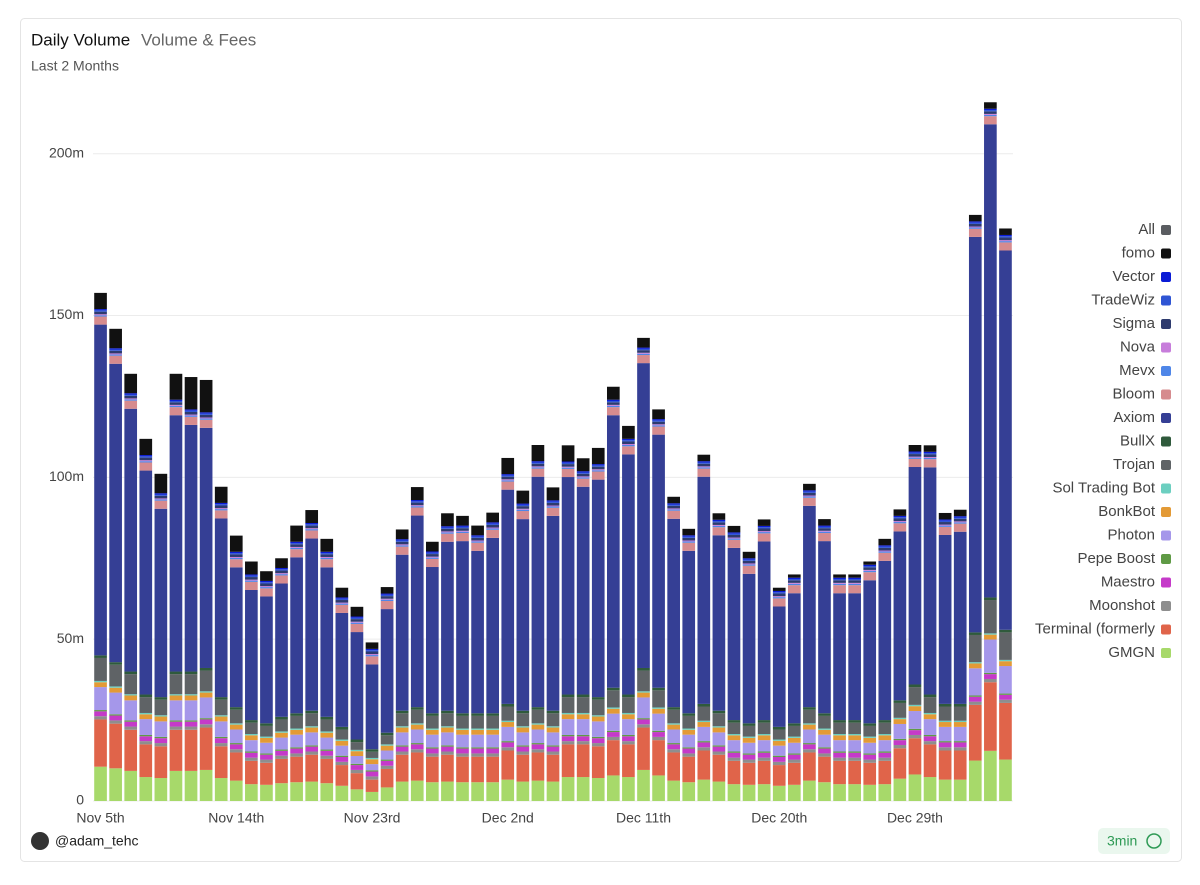 Image resolution: width=1200 pixels, height=885 pixels. I want to click on legend-label: Axiom, so click(1134, 417).